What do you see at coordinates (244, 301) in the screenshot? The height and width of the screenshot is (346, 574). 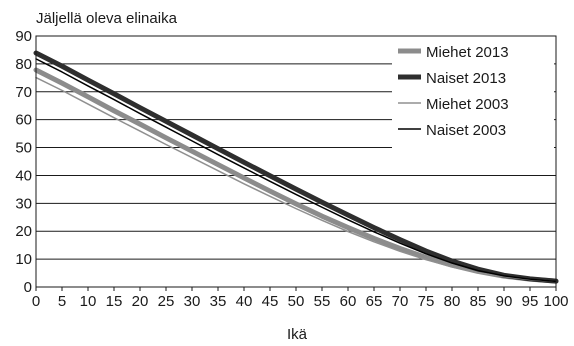 I see `x-tick-label-40: 40` at bounding box center [244, 301].